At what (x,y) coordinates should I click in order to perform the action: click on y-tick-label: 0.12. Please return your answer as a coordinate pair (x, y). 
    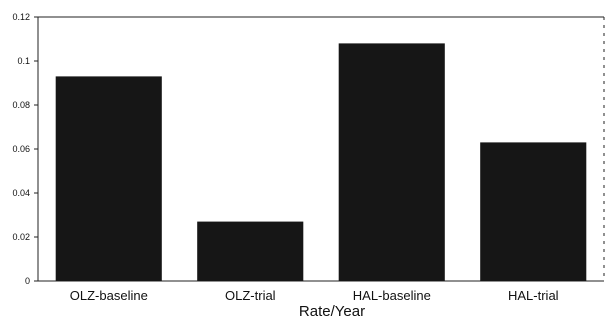
    Looking at the image, I should click on (21, 17).